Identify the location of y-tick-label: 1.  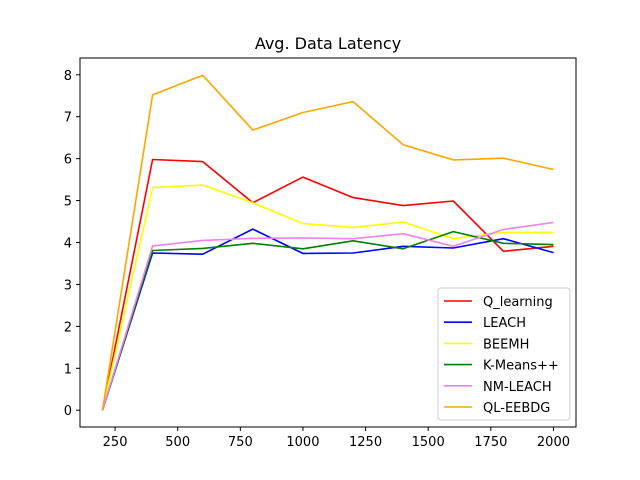
(68, 369).